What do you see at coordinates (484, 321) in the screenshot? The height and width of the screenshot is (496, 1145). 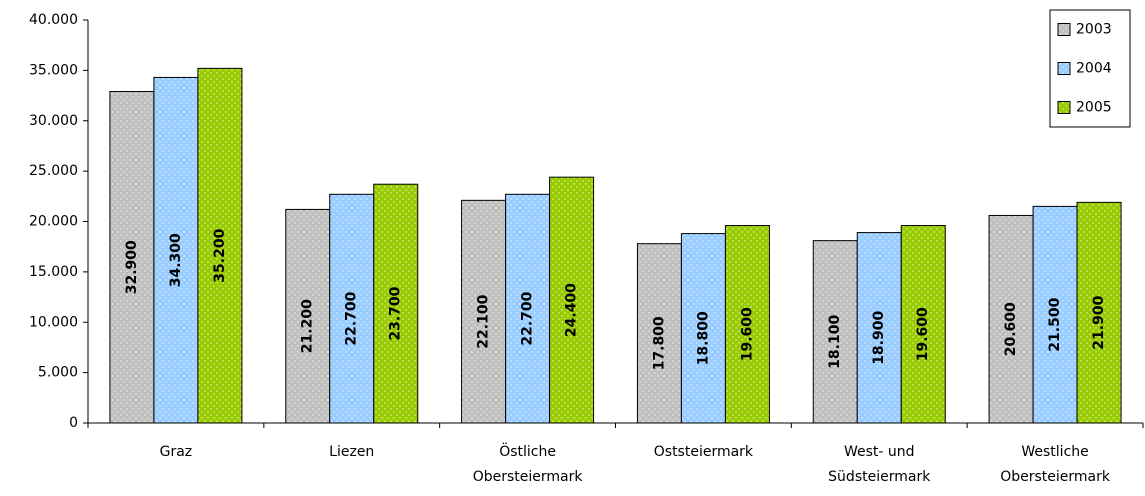 I see `value-label: 22.100` at bounding box center [484, 321].